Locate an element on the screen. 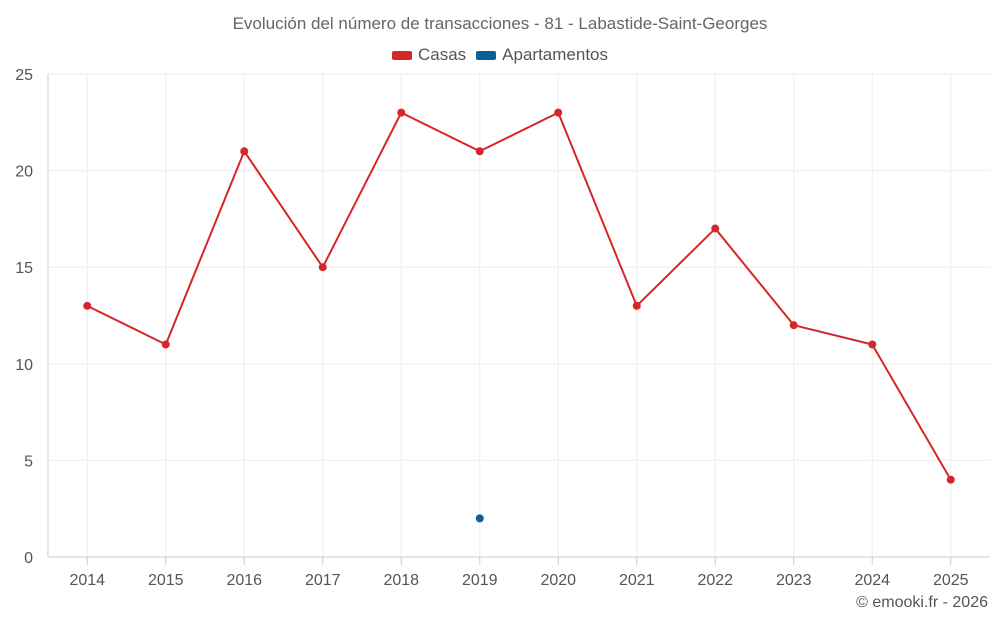 Image resolution: width=1000 pixels, height=625 pixels. legend-item-apartamentos: Apartamentos is located at coordinates (542, 55).